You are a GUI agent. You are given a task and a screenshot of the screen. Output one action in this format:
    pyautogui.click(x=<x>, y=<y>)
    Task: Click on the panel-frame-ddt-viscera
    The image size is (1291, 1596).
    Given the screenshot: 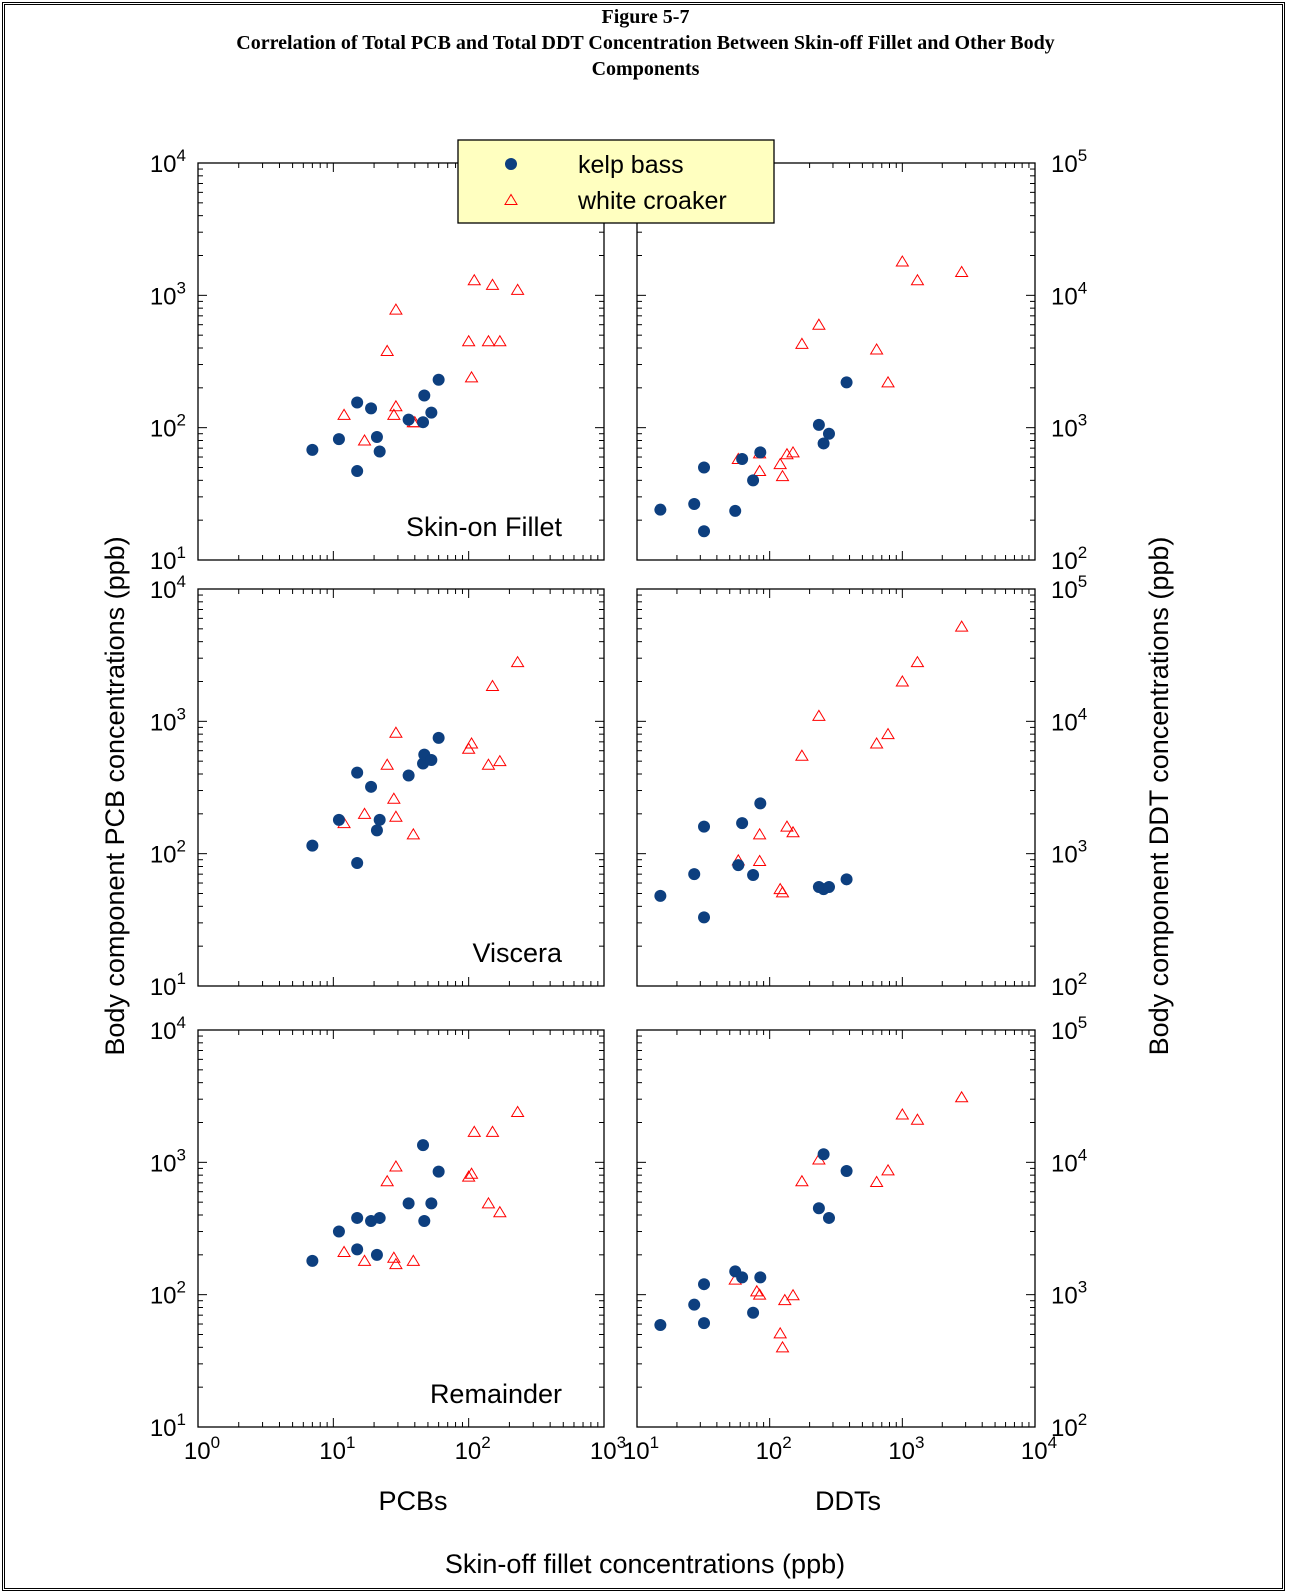 What is the action you would take?
    pyautogui.click(x=836, y=787)
    